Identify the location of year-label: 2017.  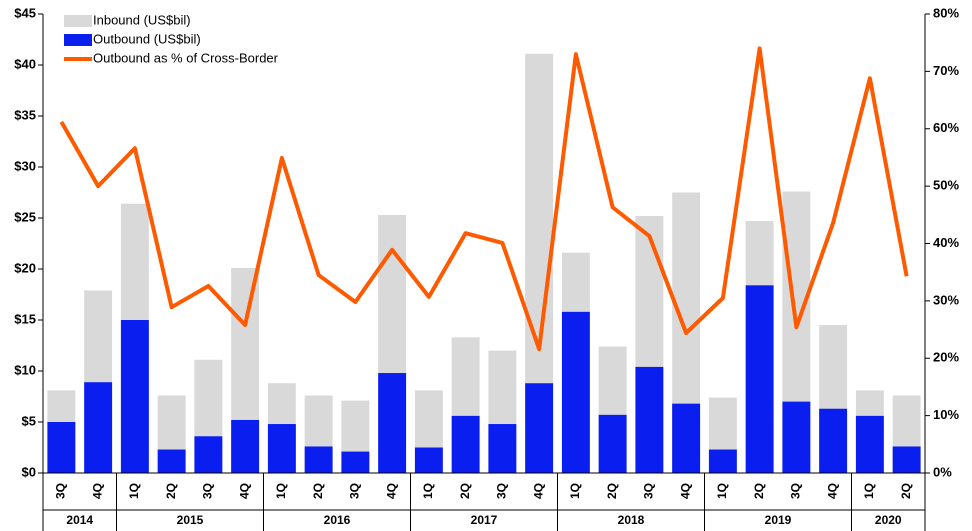
(484, 520).